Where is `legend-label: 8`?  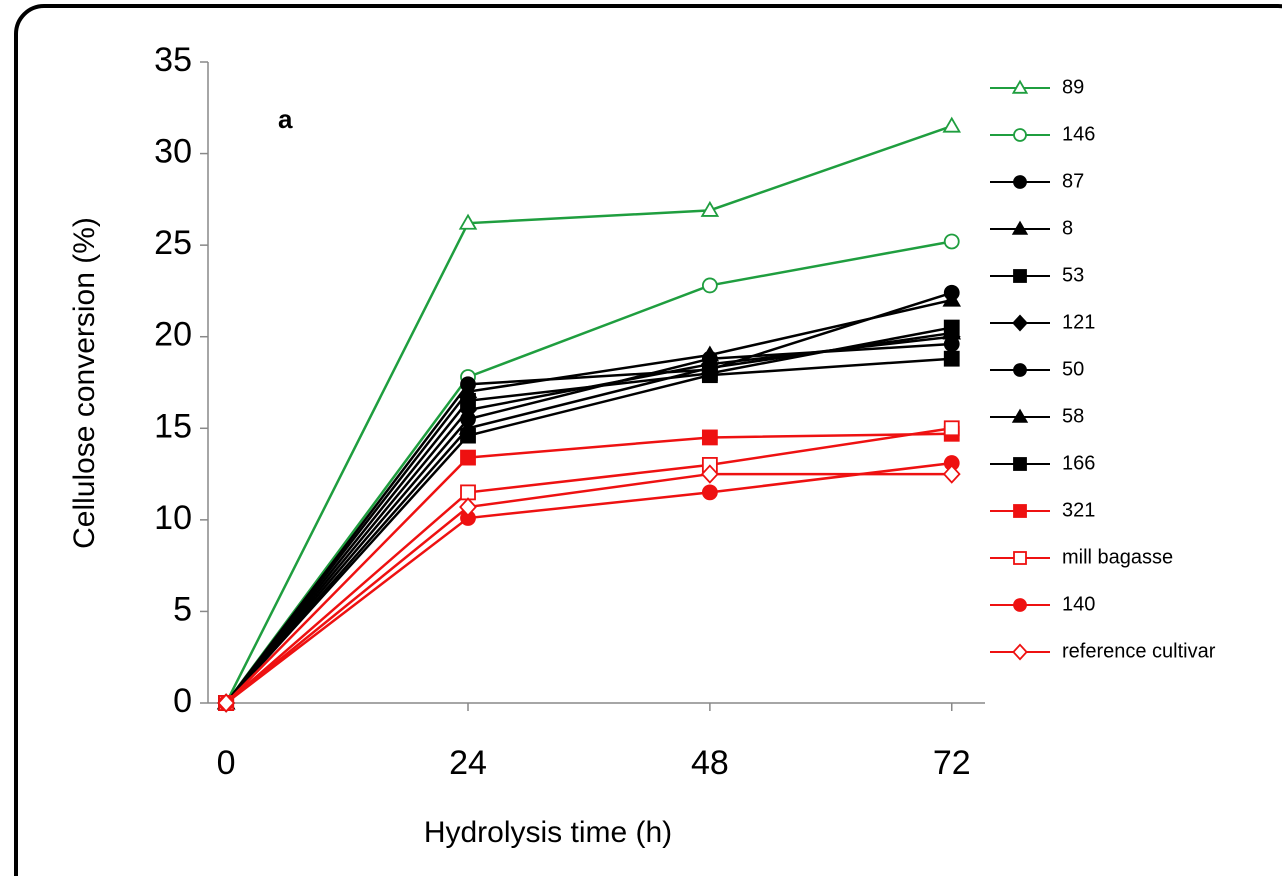
legend-label: 8 is located at coordinates (1067, 228).